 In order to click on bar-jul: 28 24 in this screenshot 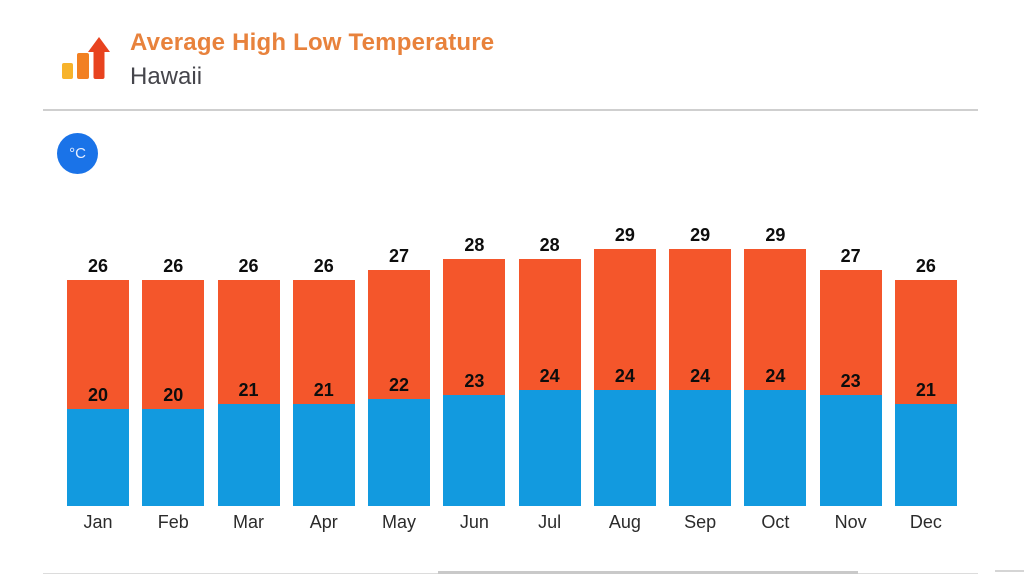, I will do `click(549, 371)`.